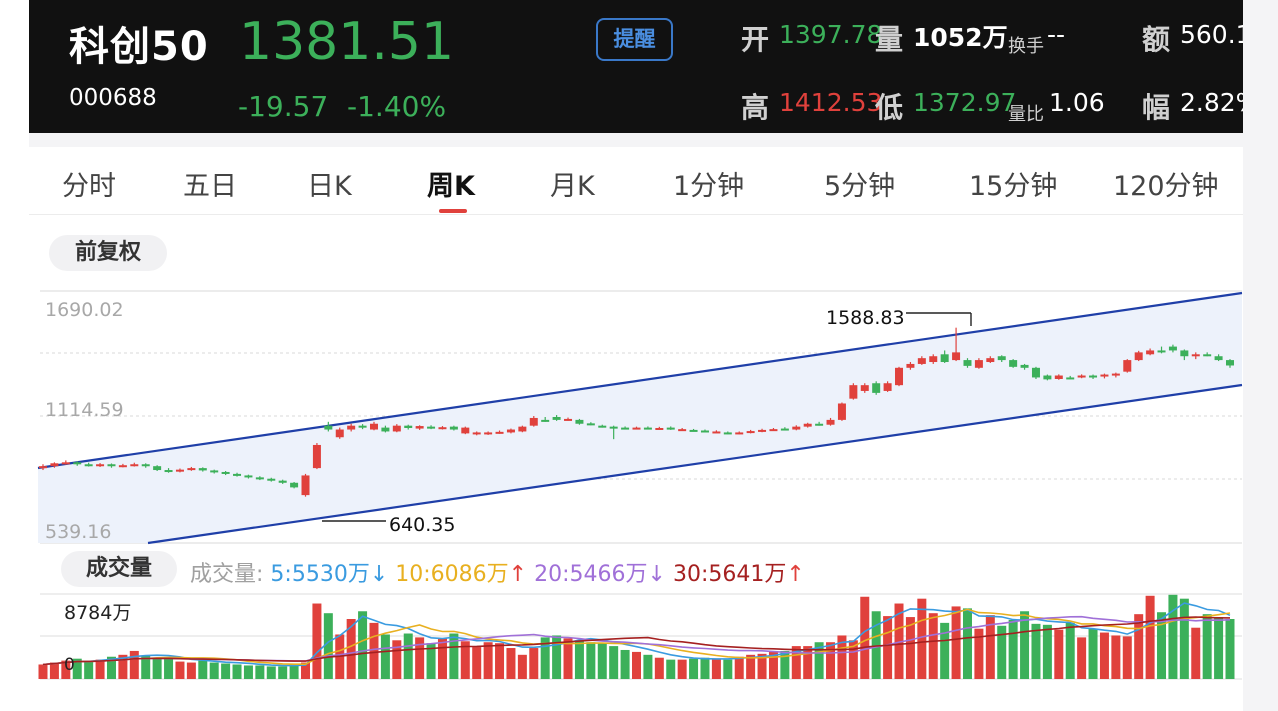  What do you see at coordinates (636, 634) in the screenshot?
I see `volume-ma-lines` at bounding box center [636, 634].